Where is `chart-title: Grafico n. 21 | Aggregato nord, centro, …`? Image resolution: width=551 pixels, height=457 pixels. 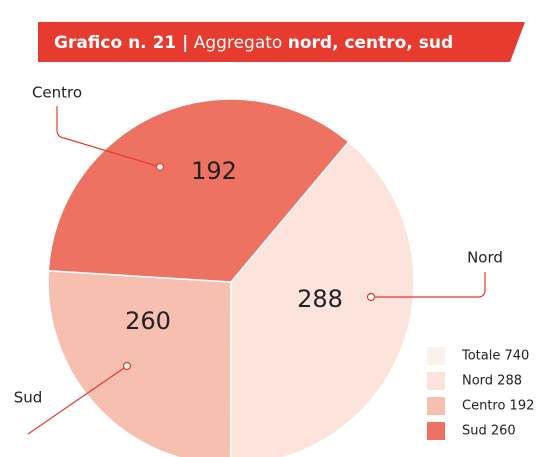
chart-title: Grafico n. 21 | Aggregato nord, centro, … is located at coordinates (253, 43).